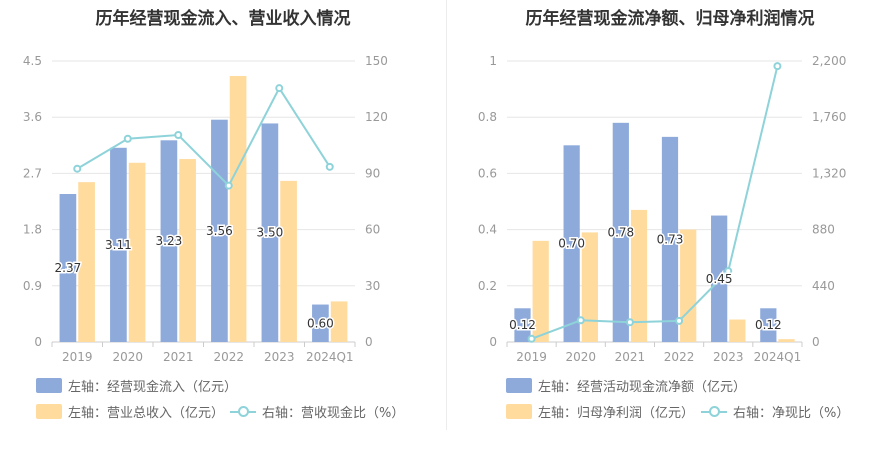 The width and height of the screenshot is (893, 458). I want to click on bar-data-label: 0.73, so click(670, 239).